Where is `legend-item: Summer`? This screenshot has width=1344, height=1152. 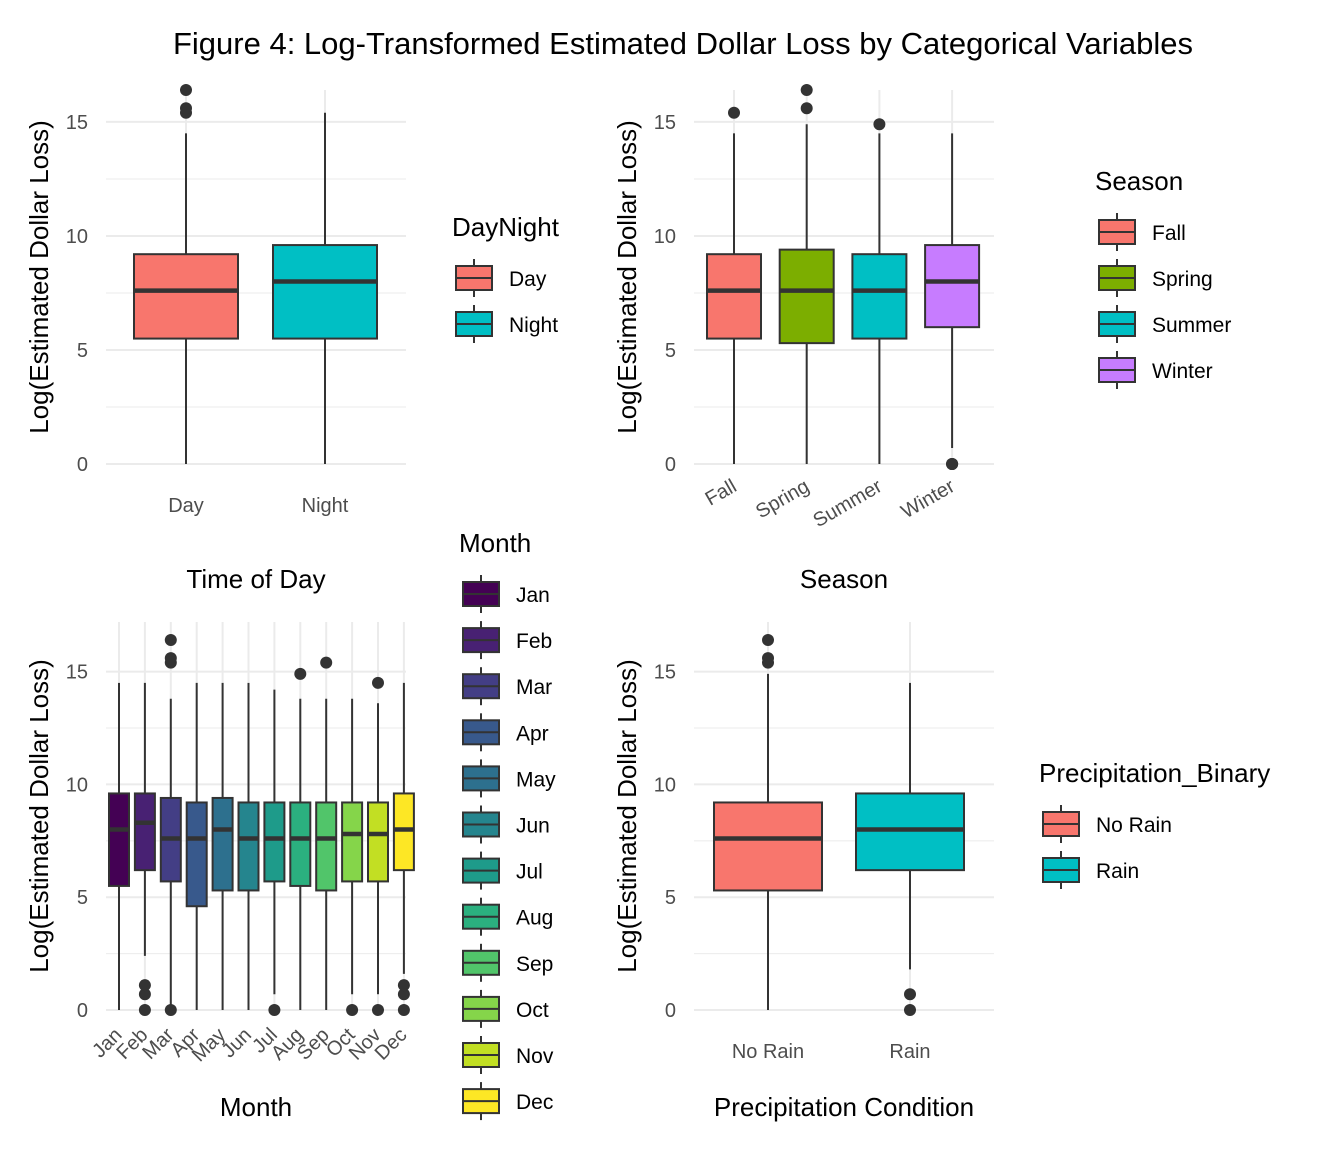
legend-item: Summer is located at coordinates (1164, 324).